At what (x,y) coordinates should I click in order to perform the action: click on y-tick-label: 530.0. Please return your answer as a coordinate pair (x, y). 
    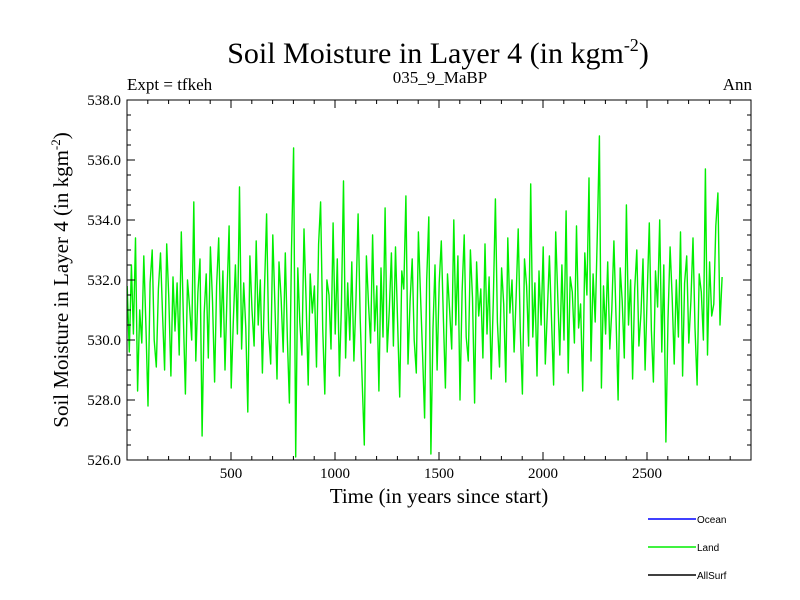
    Looking at the image, I should click on (104, 341).